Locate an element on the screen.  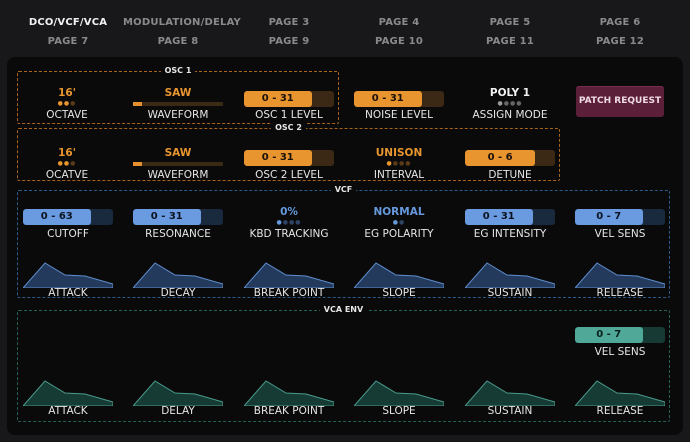
noise-level-range: 0 - 31 is located at coordinates (387, 98).